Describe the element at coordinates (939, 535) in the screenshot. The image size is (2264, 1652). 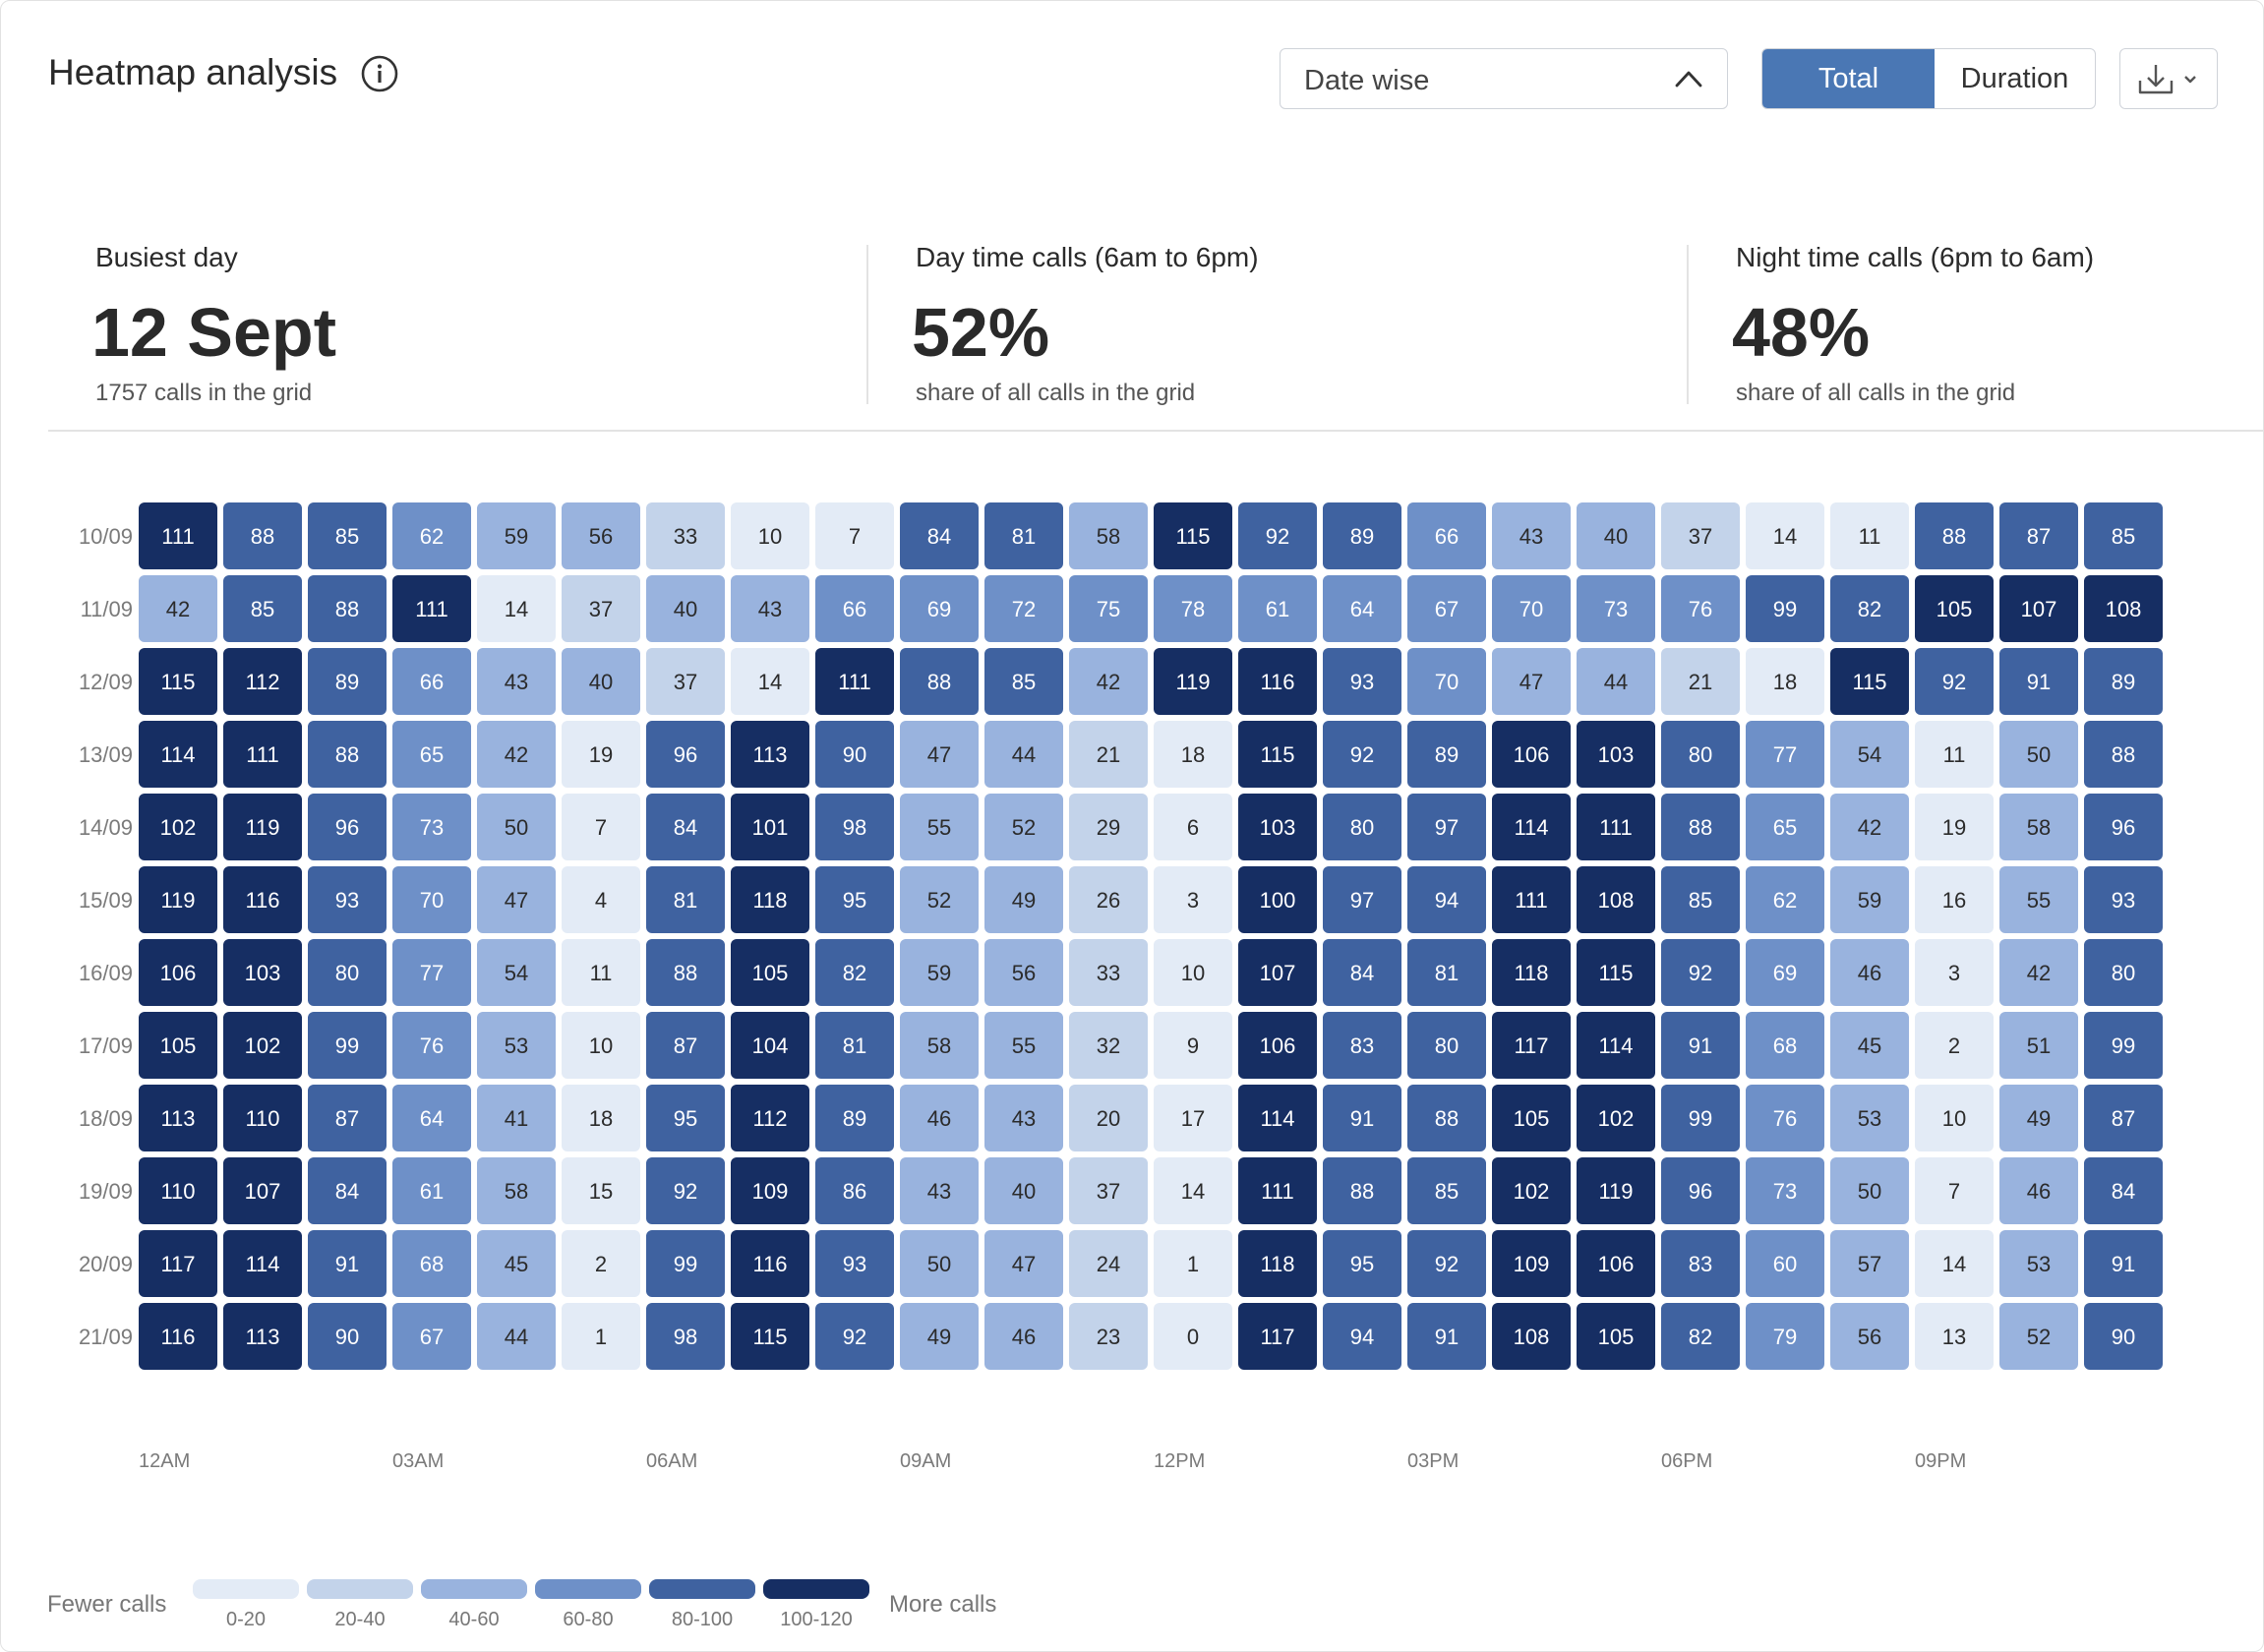
I see `heatmap-cell: 84` at that location.